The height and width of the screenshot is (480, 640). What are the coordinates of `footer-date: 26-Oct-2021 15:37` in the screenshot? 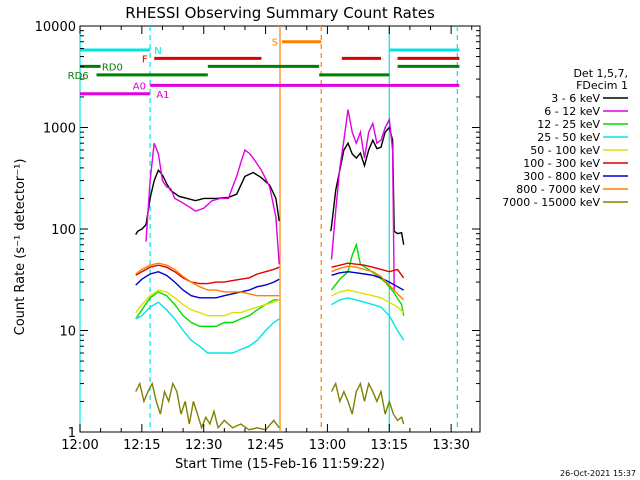 It's located at (598, 473).